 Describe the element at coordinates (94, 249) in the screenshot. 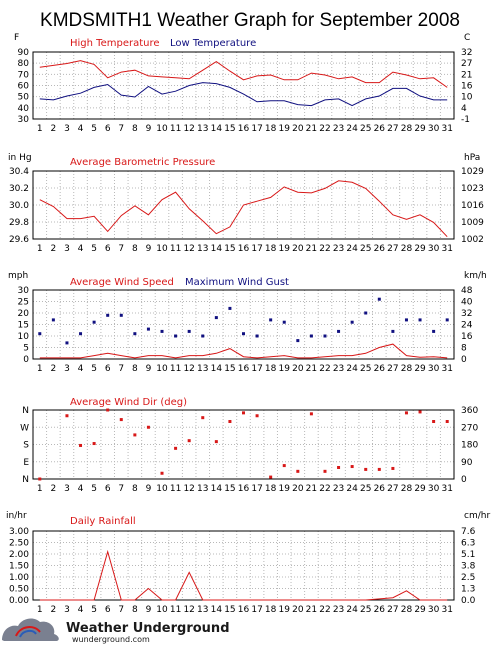

I see `pressure-x-tick: 5` at that location.